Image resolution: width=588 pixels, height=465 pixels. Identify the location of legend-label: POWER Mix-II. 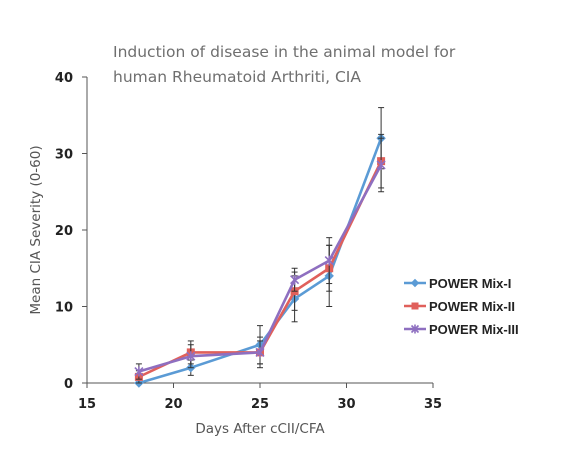
(472, 306).